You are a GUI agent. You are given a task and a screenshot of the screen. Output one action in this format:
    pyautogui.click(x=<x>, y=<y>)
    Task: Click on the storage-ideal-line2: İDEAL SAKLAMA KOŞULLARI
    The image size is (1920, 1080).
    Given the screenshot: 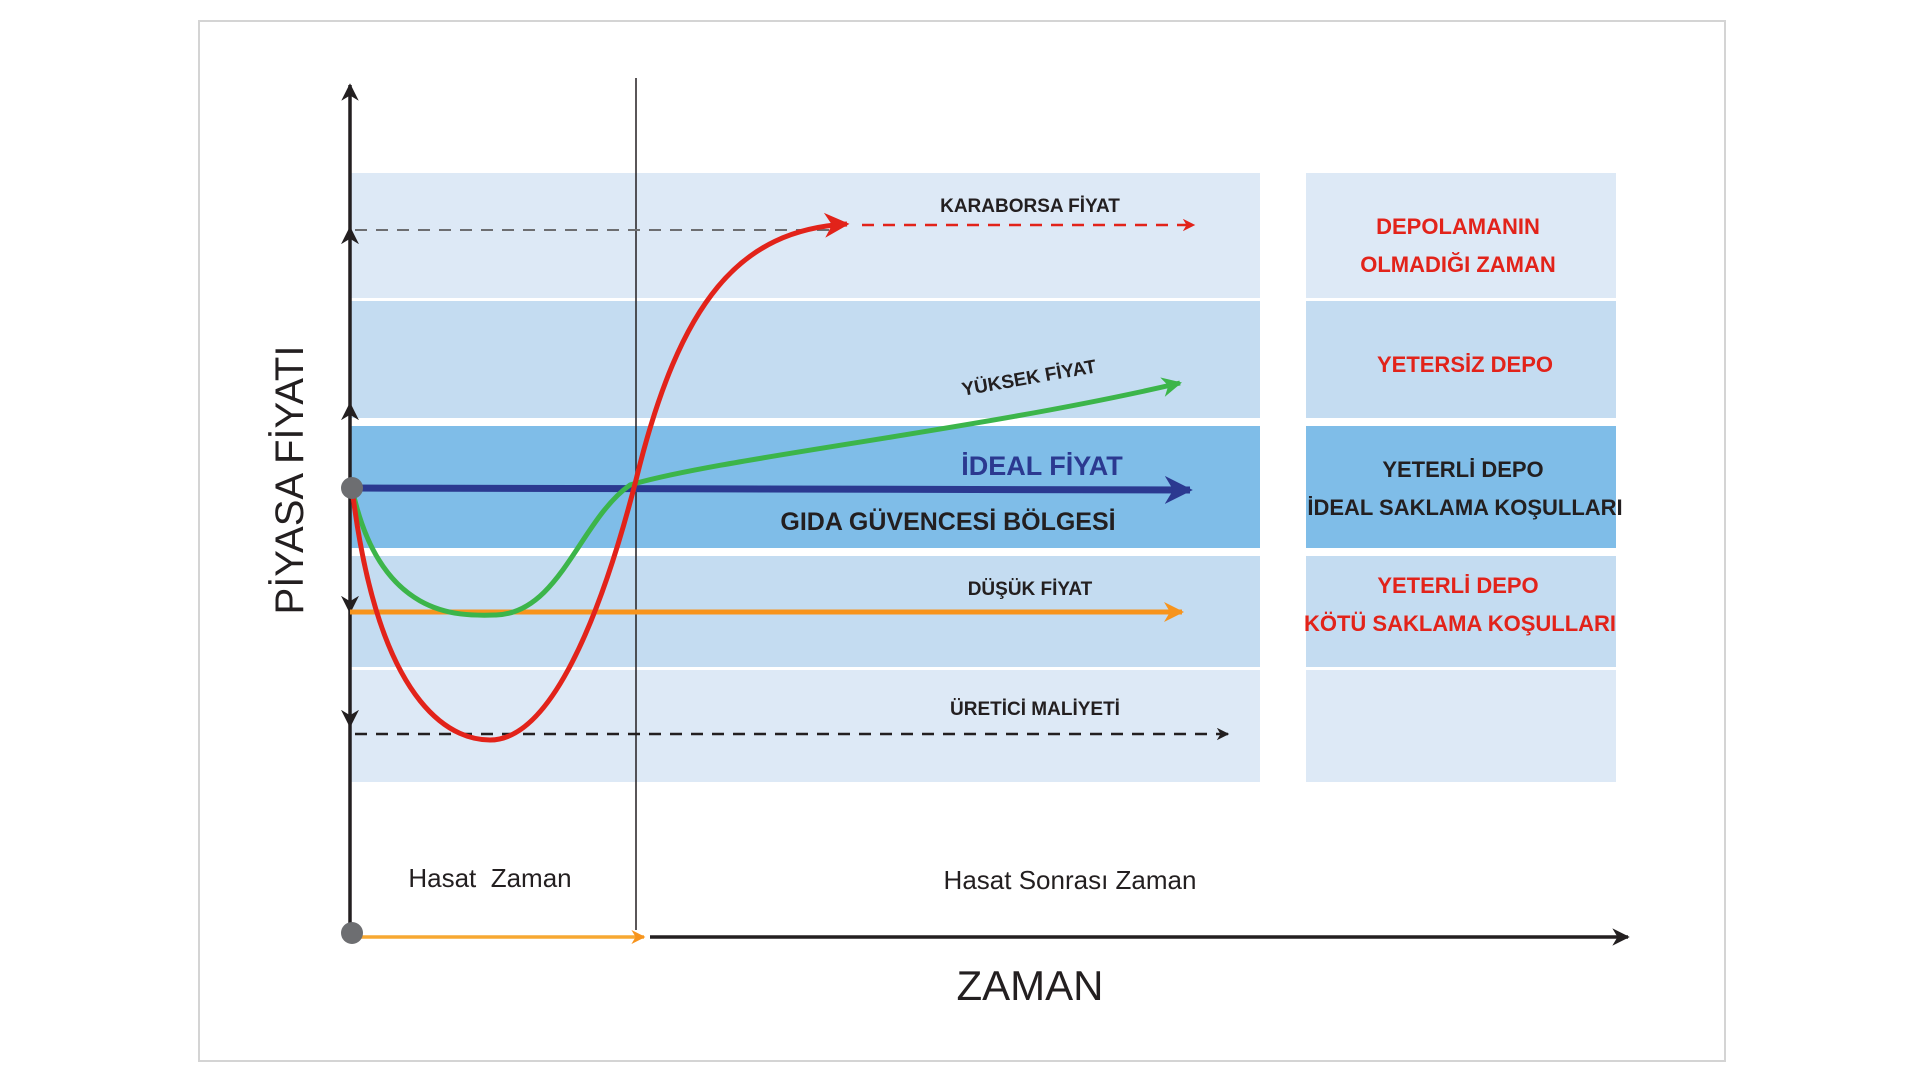 What is the action you would take?
    pyautogui.click(x=1464, y=507)
    